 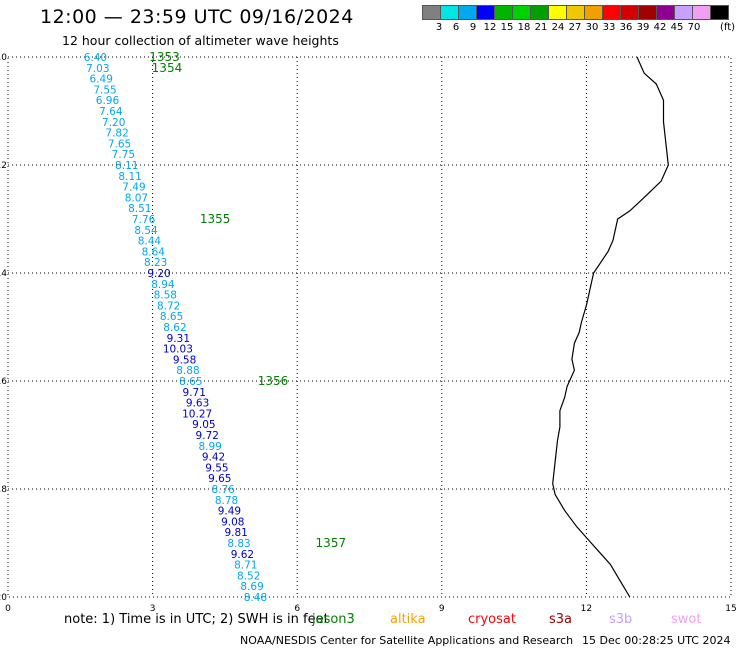 What do you see at coordinates (3, 166) in the screenshot?
I see `y-tick-label: -12` at bounding box center [3, 166].